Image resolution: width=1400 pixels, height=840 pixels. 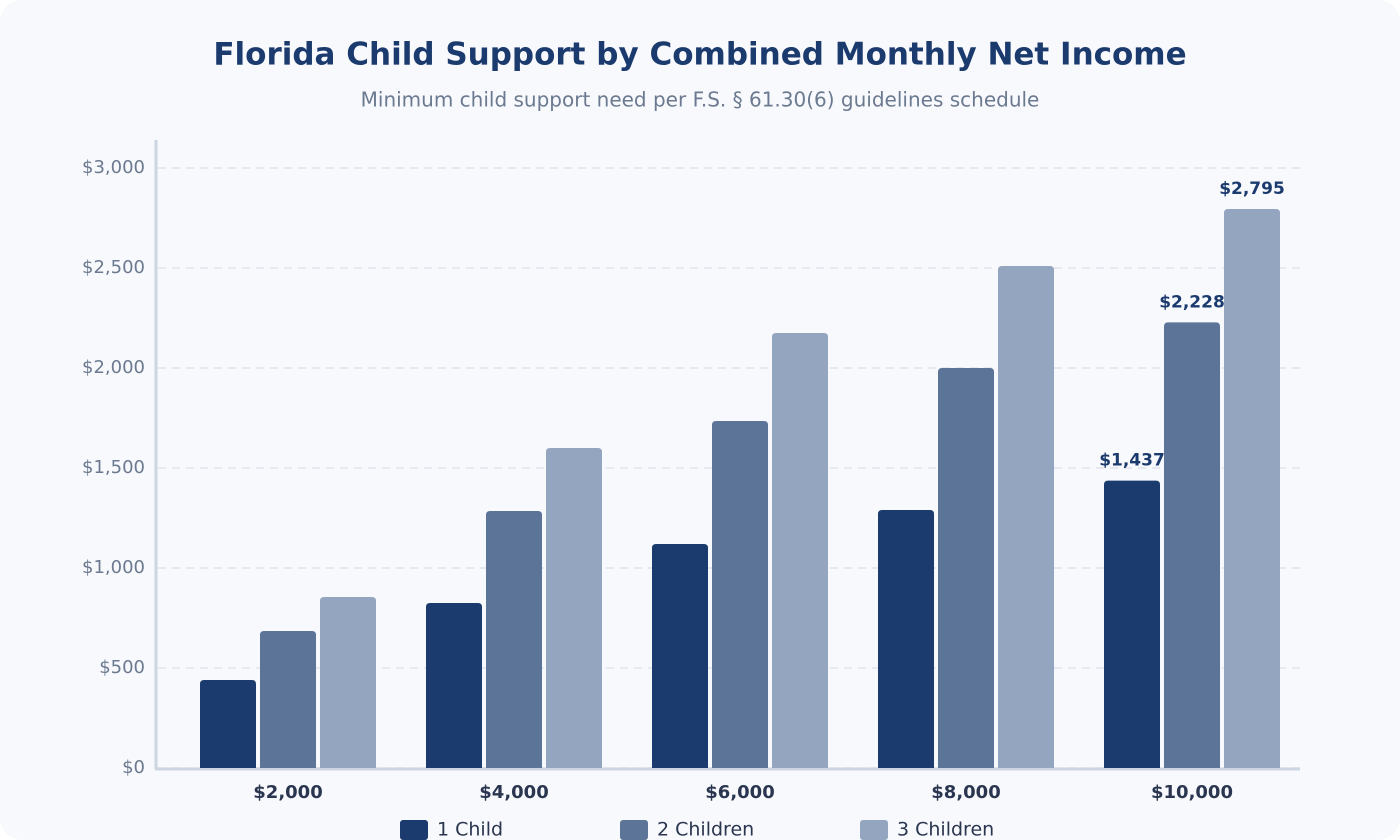 What do you see at coordinates (113, 367) in the screenshot?
I see `y-tick-label: $2,000` at bounding box center [113, 367].